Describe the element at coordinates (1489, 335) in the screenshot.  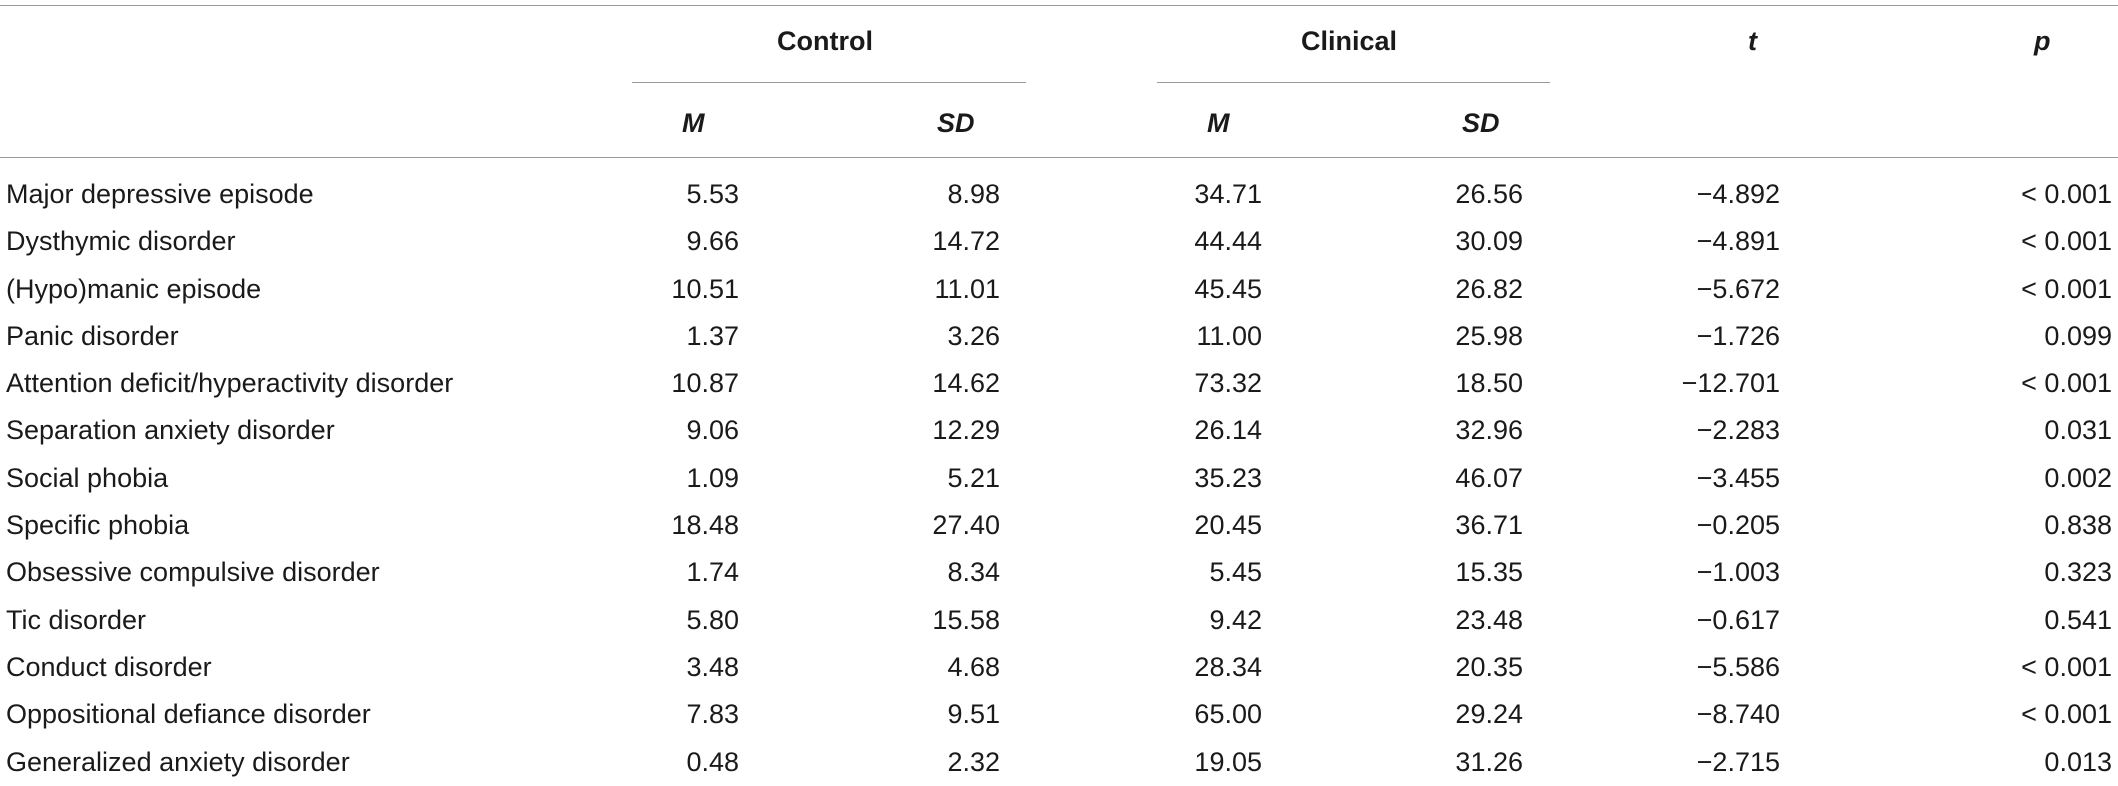
I see `clinical-sd-cell: 25.98` at that location.